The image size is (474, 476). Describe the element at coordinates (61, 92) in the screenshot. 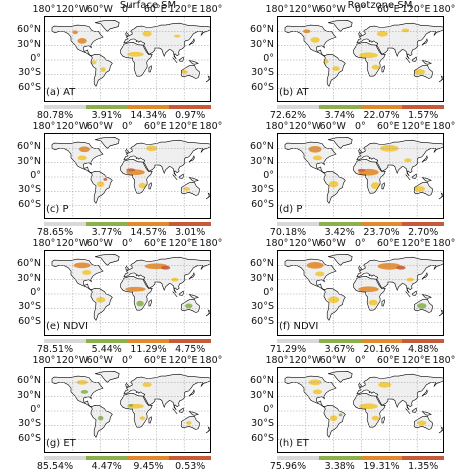

I see `panel-label: (a) AT` at that location.